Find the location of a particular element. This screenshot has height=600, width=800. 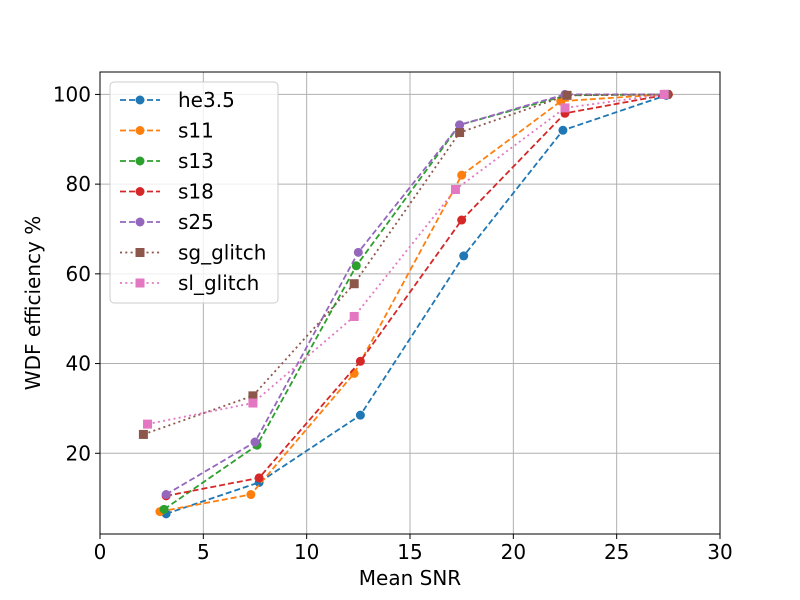

legend: he3.5 s11 s13 s18 s25 sg_glitch sl_glitch is located at coordinates (194, 192).